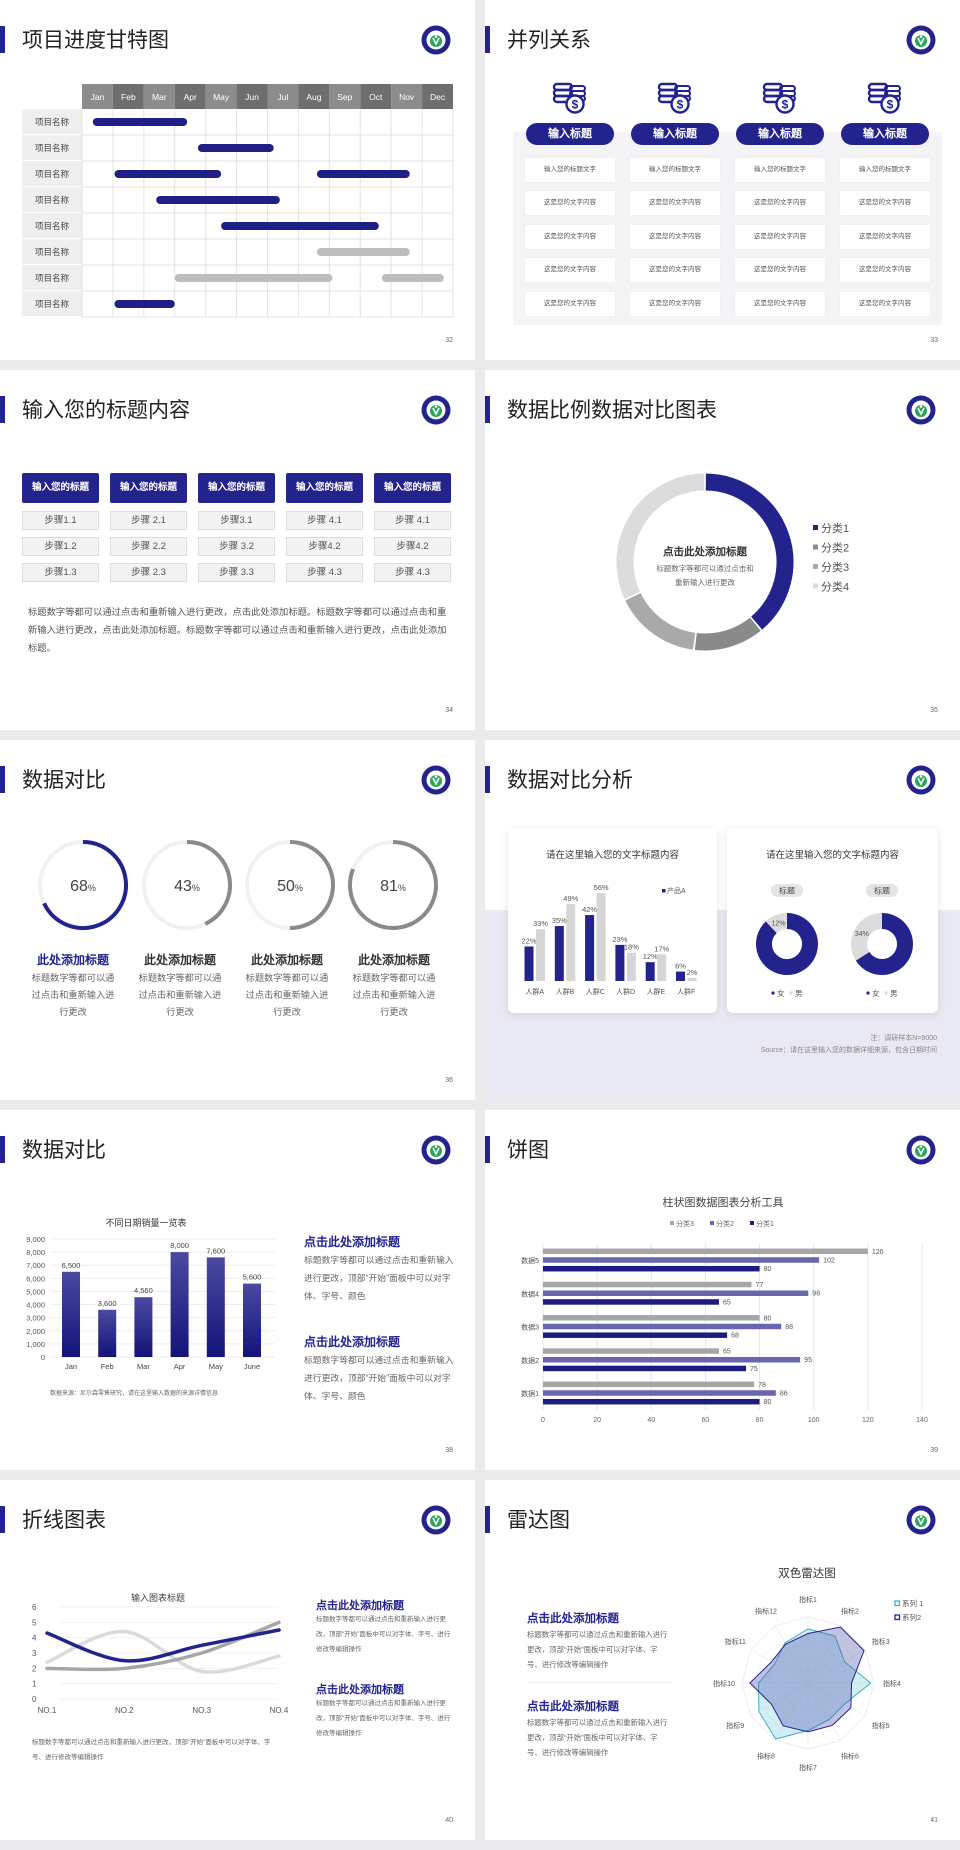 The image size is (960, 1850). Describe the element at coordinates (808, 1767) in the screenshot. I see `axis-label: 指标7` at that location.